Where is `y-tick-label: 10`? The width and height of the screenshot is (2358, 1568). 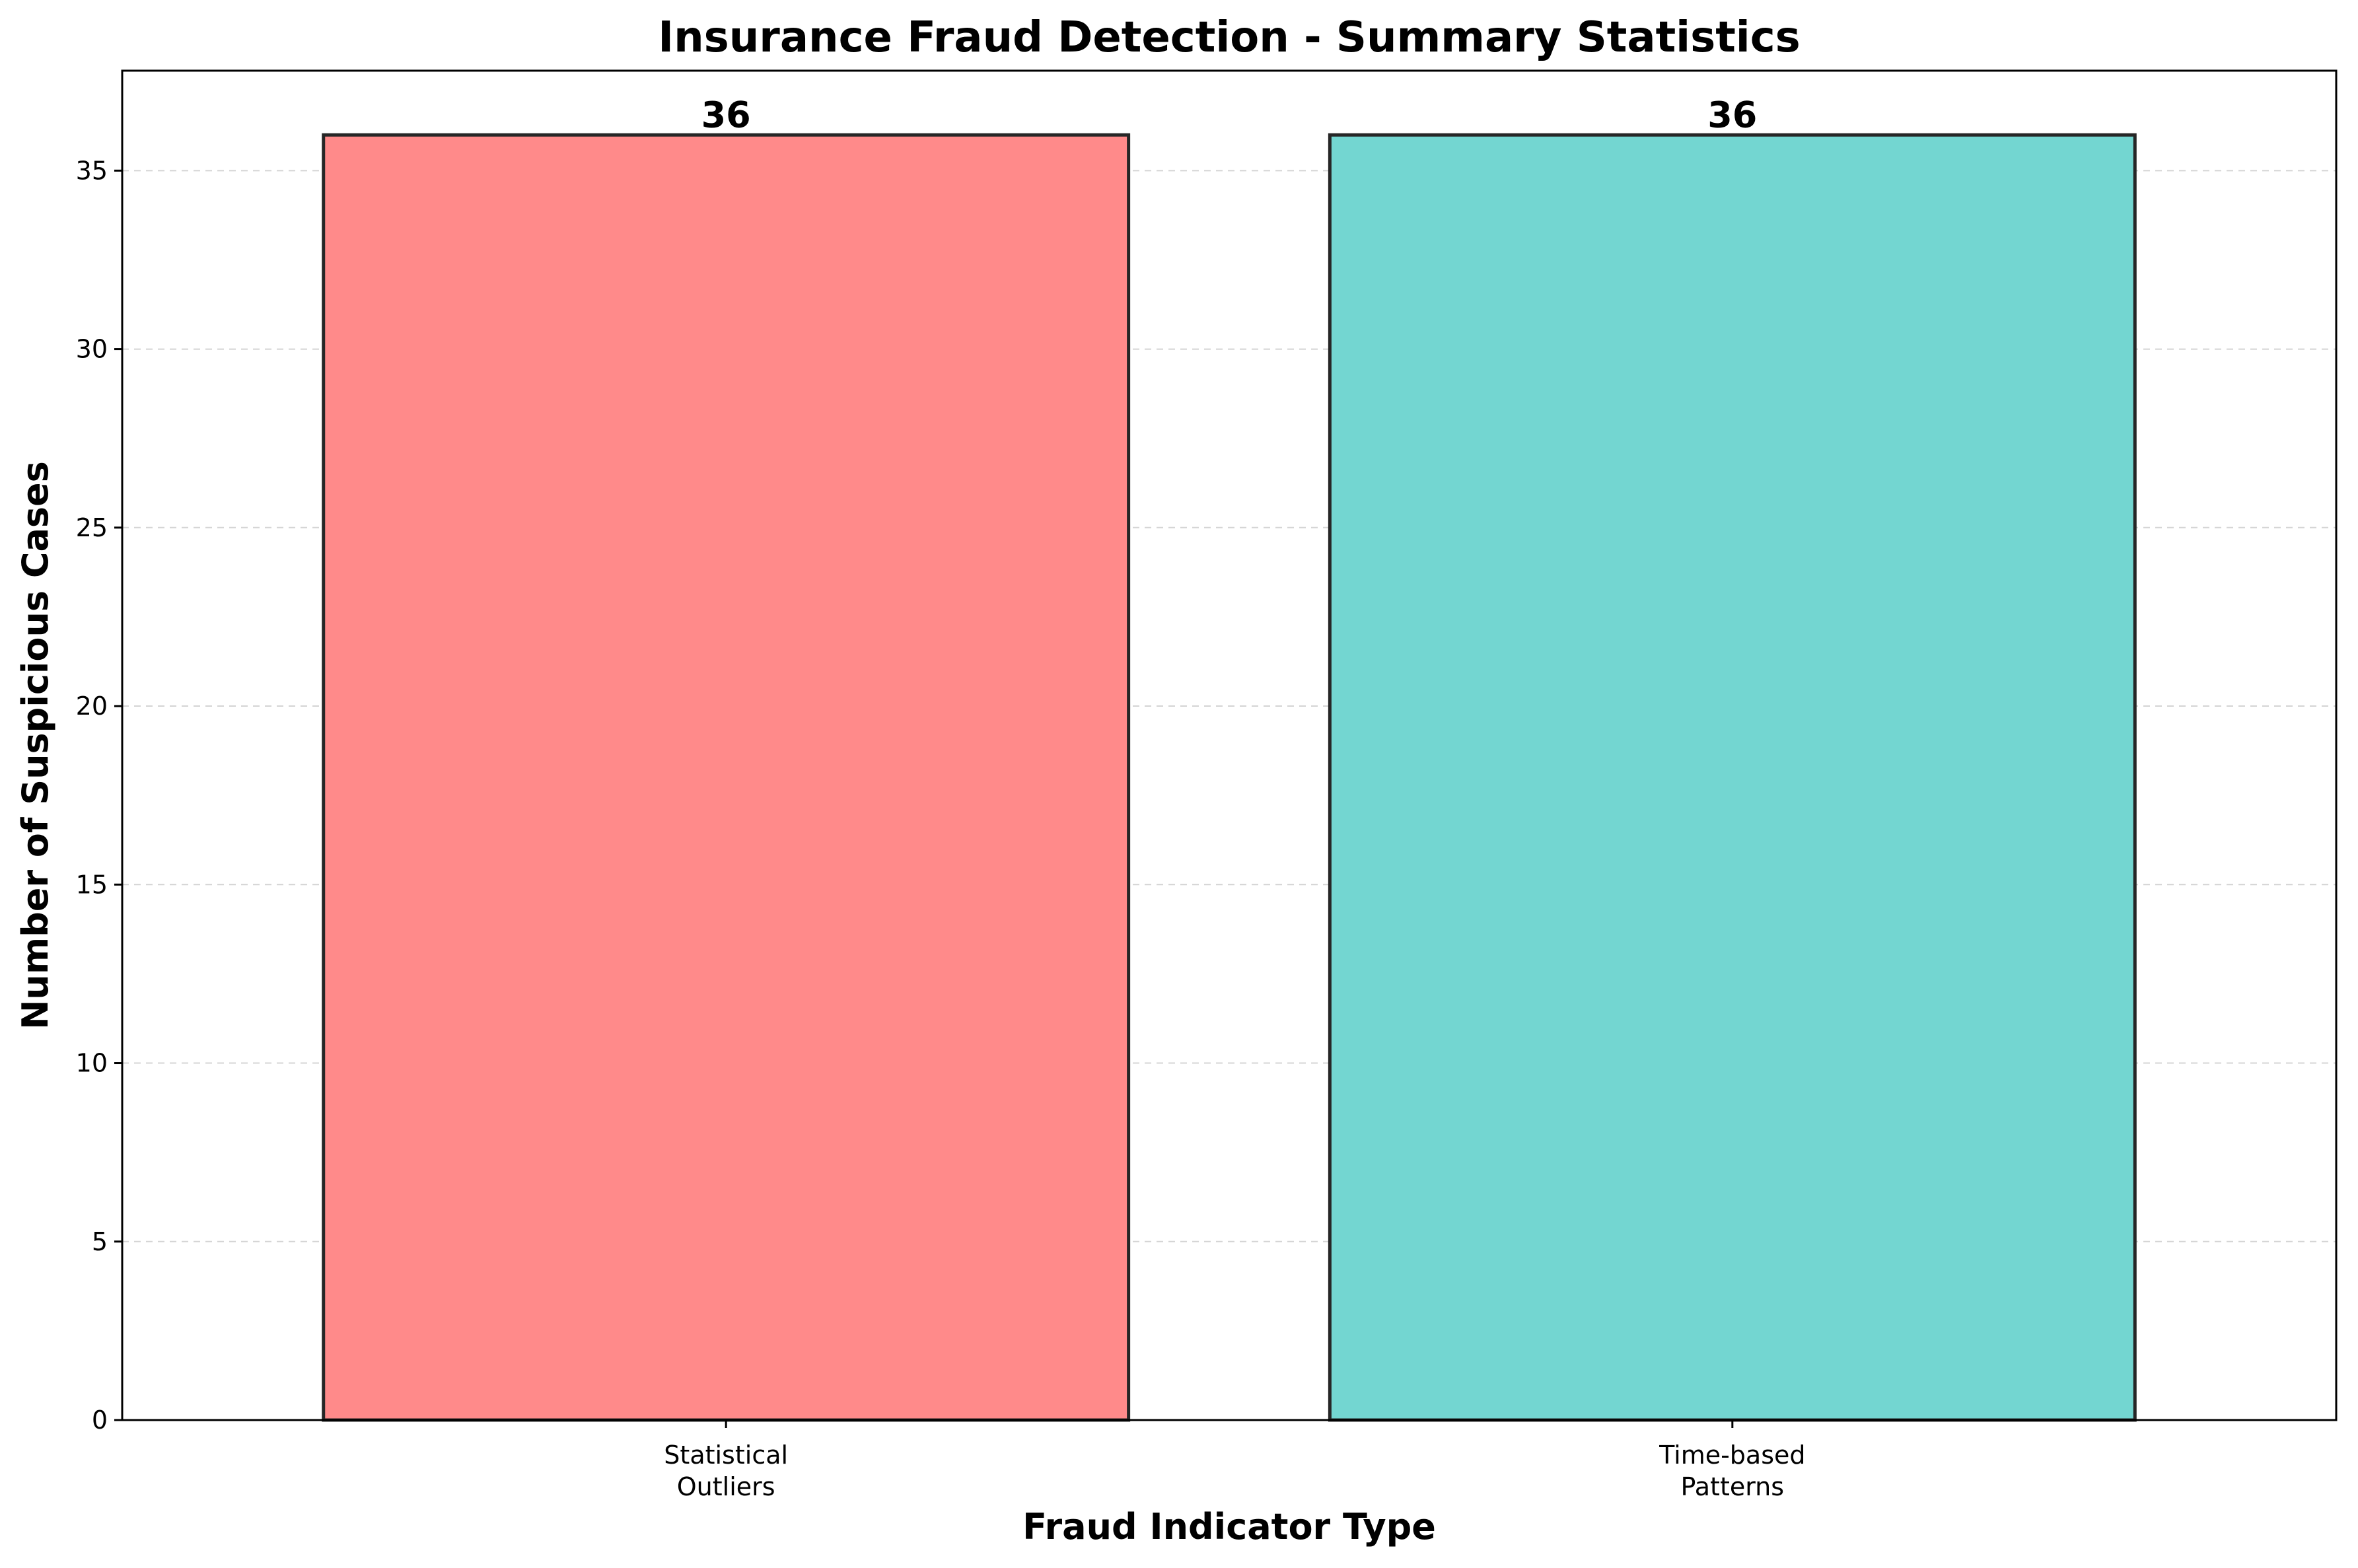
y-tick-label: 10 is located at coordinates (92, 1063).